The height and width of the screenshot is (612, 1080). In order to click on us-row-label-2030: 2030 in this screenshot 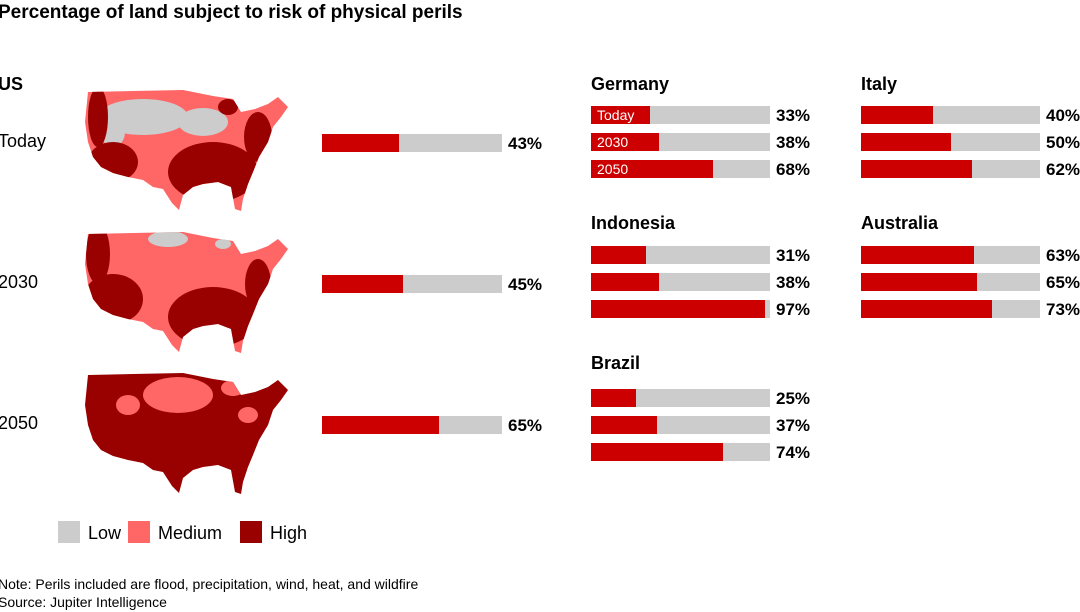, I will do `click(19, 282)`.